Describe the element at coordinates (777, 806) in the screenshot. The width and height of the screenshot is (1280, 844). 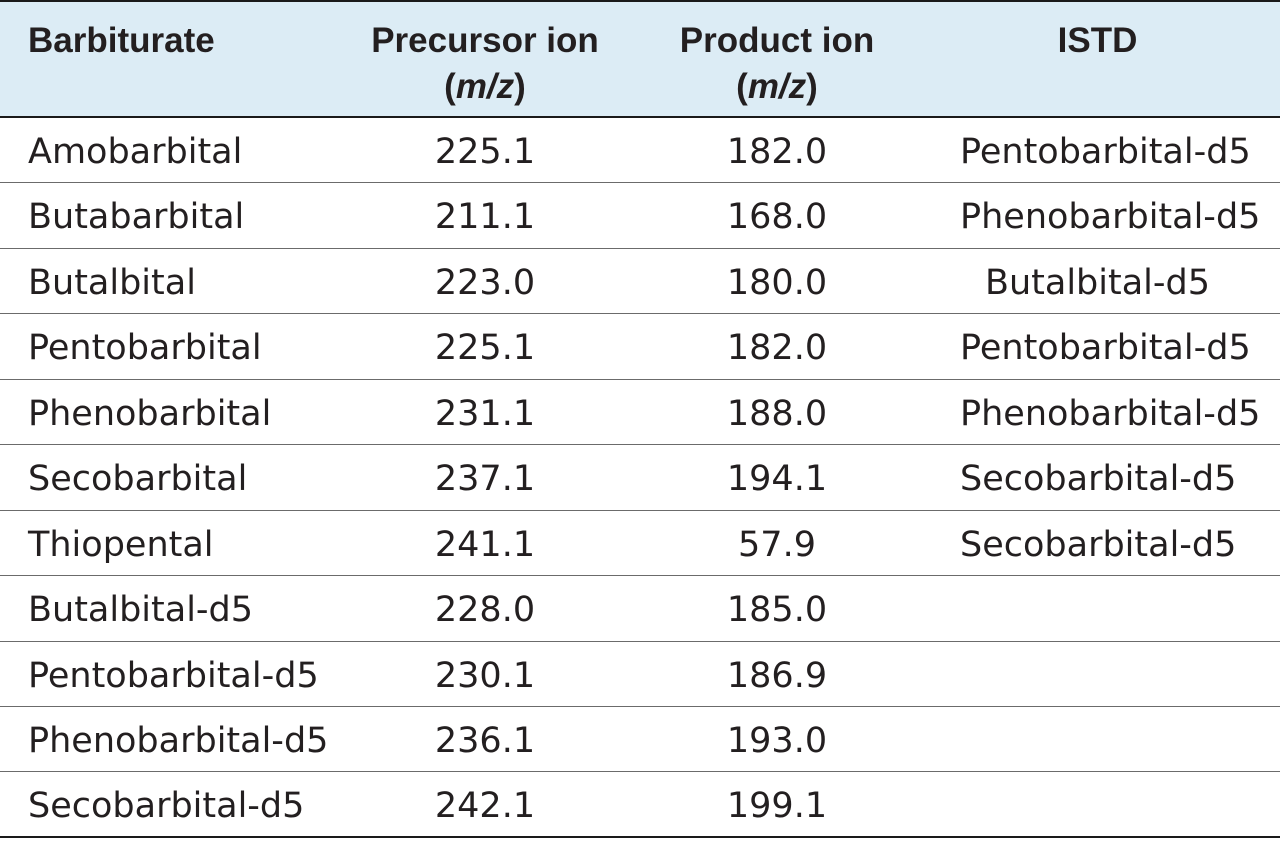
I see `cell-product: 199.1` at that location.